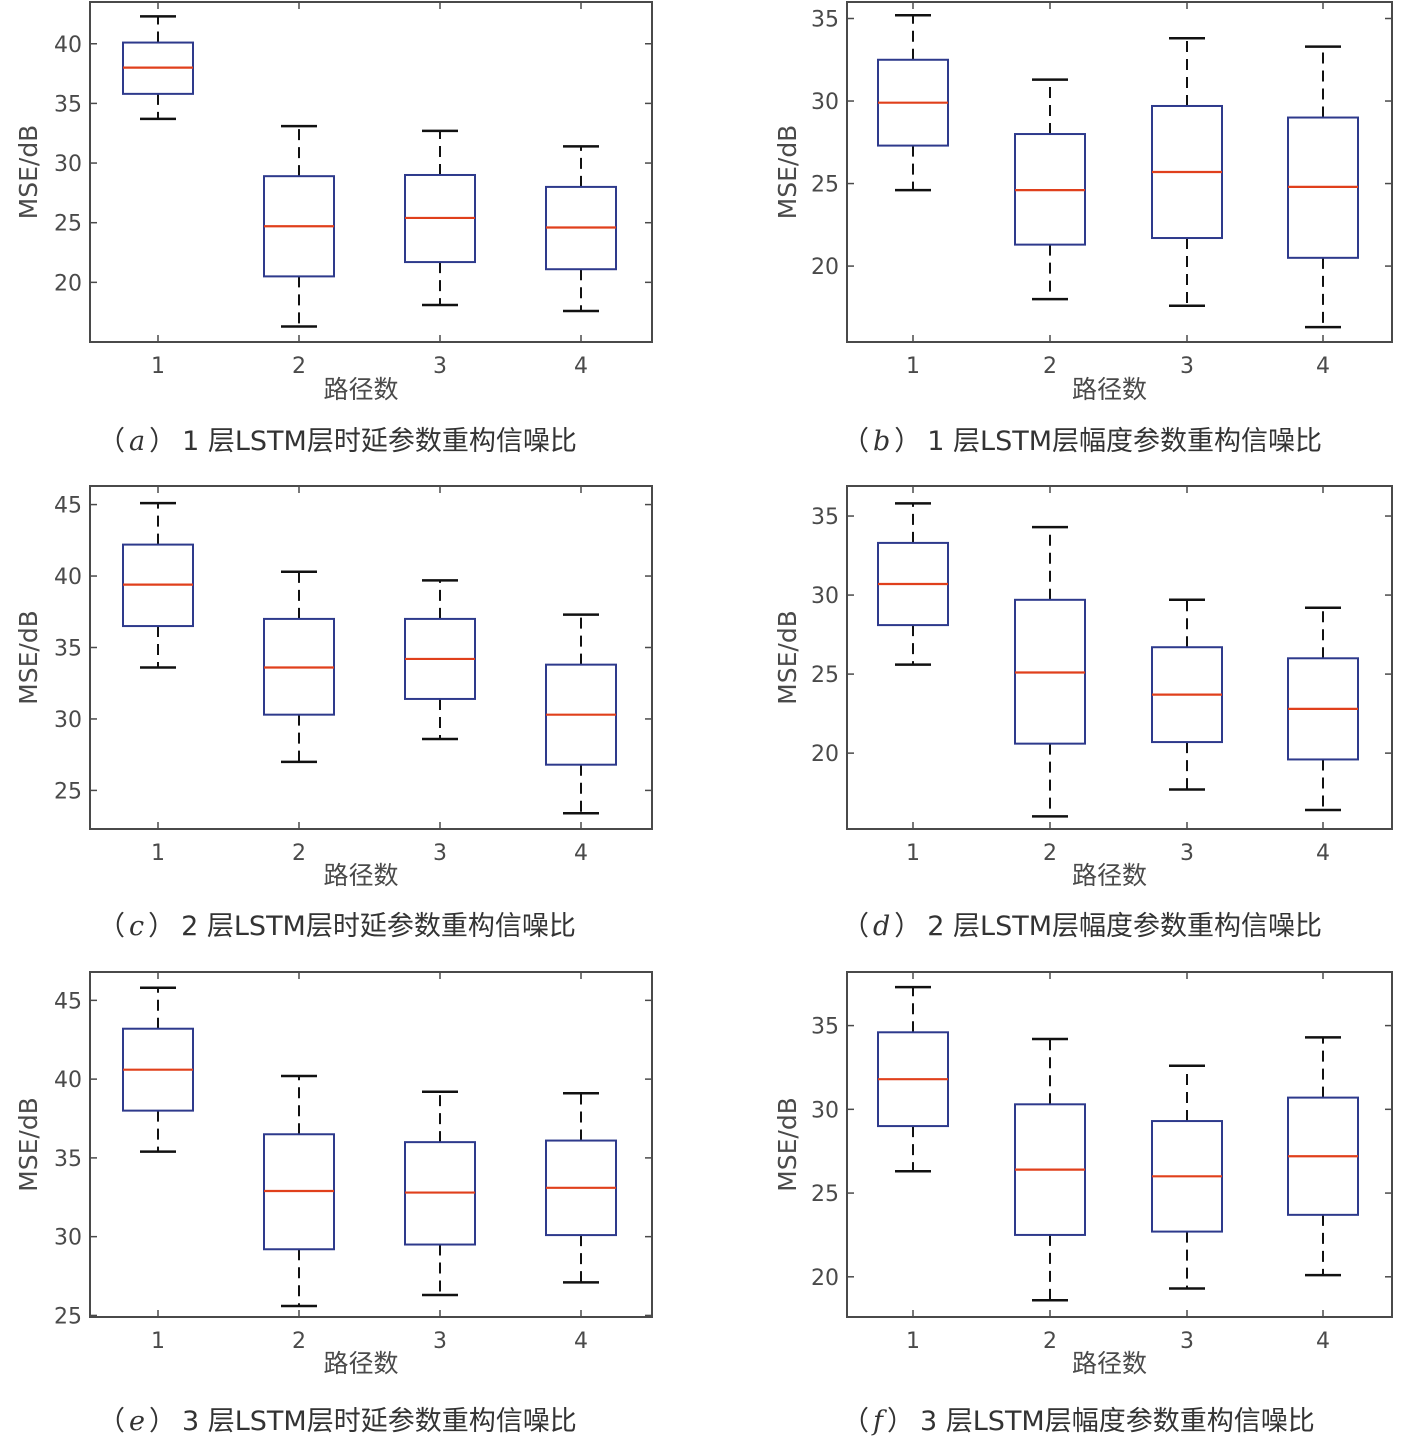 The height and width of the screenshot is (1453, 1411). Describe the element at coordinates (881, 441) in the screenshot. I see `caption-letter: b` at that location.